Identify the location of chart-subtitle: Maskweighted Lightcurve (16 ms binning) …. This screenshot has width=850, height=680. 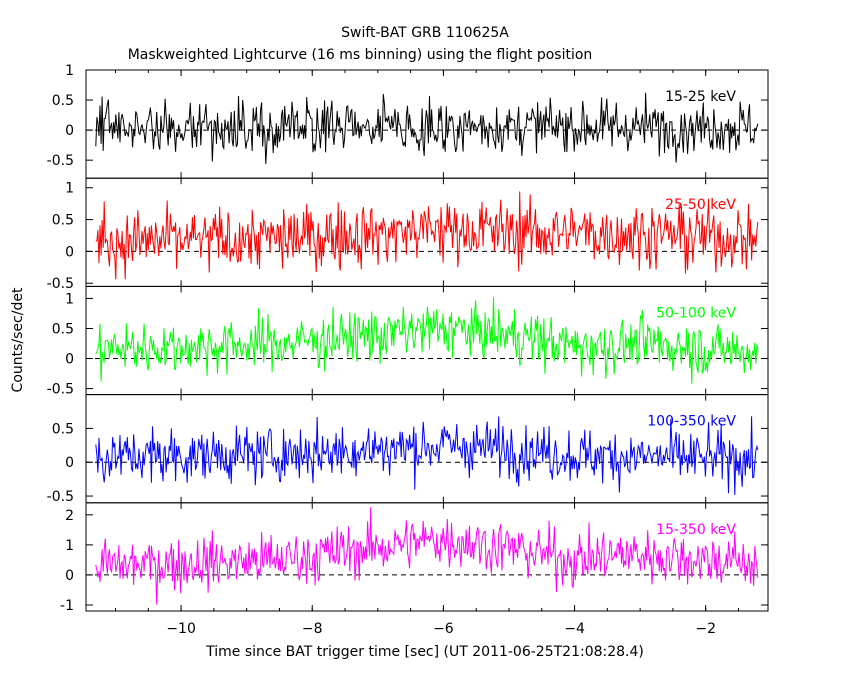
(360, 55).